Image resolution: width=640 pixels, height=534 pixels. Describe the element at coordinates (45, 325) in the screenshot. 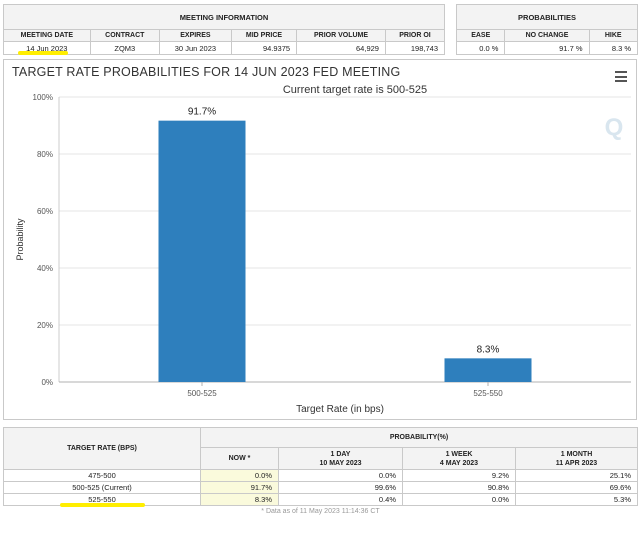

I see `y-tick-label: 20%` at that location.